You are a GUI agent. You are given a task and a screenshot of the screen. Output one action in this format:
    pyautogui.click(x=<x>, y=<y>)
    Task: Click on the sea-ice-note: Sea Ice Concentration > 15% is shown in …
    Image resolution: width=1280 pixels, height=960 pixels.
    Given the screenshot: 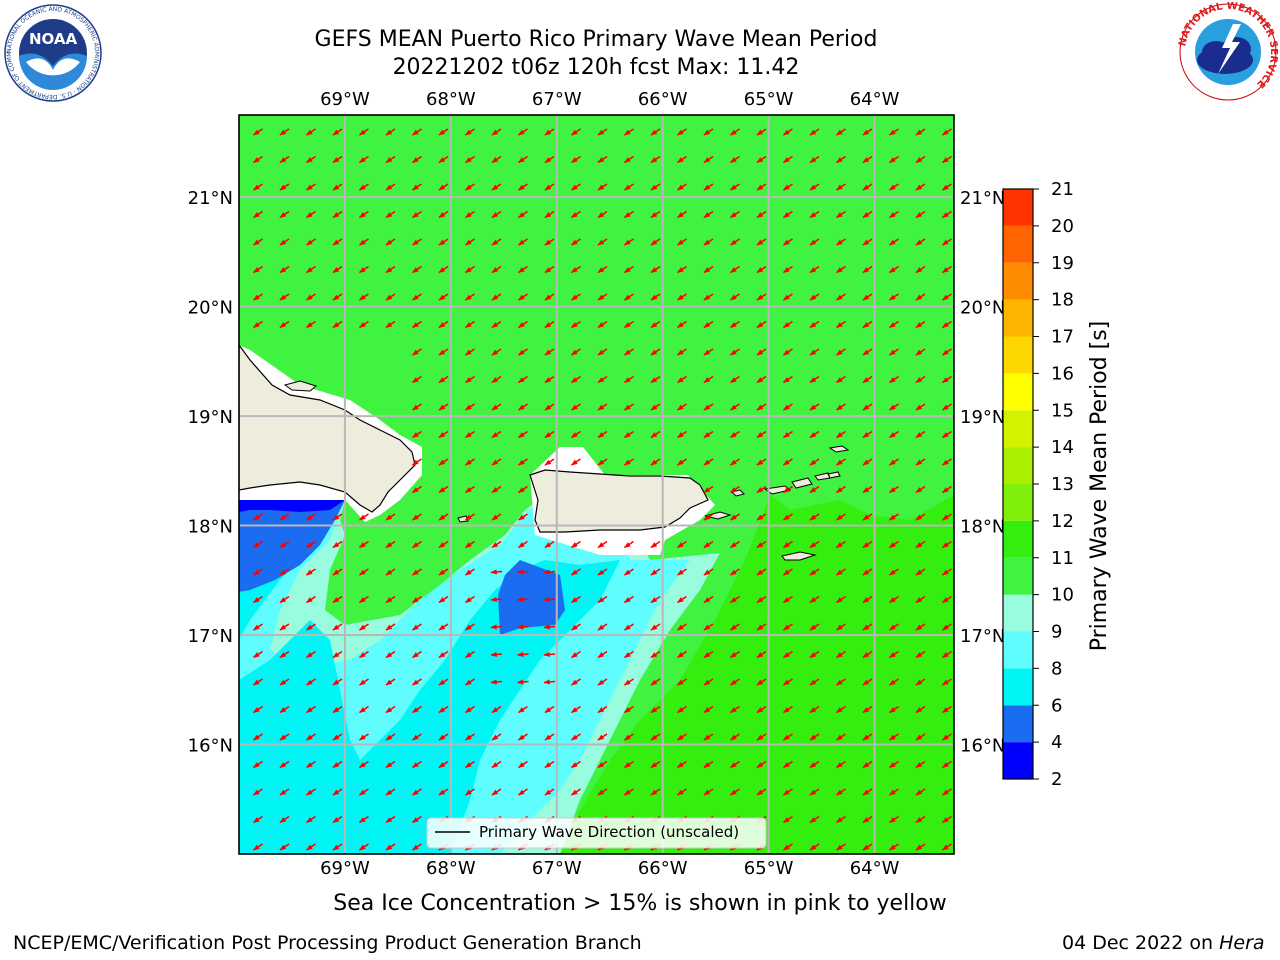 What is the action you would take?
    pyautogui.click(x=640, y=903)
    